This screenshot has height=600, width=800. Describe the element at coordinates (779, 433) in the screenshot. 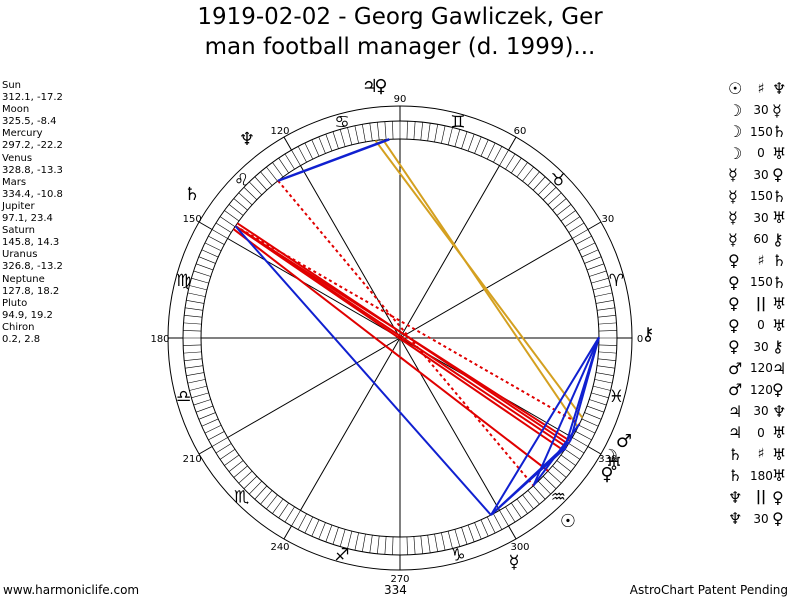

I see `aspect-planet-2-glyph: ♅` at that location.